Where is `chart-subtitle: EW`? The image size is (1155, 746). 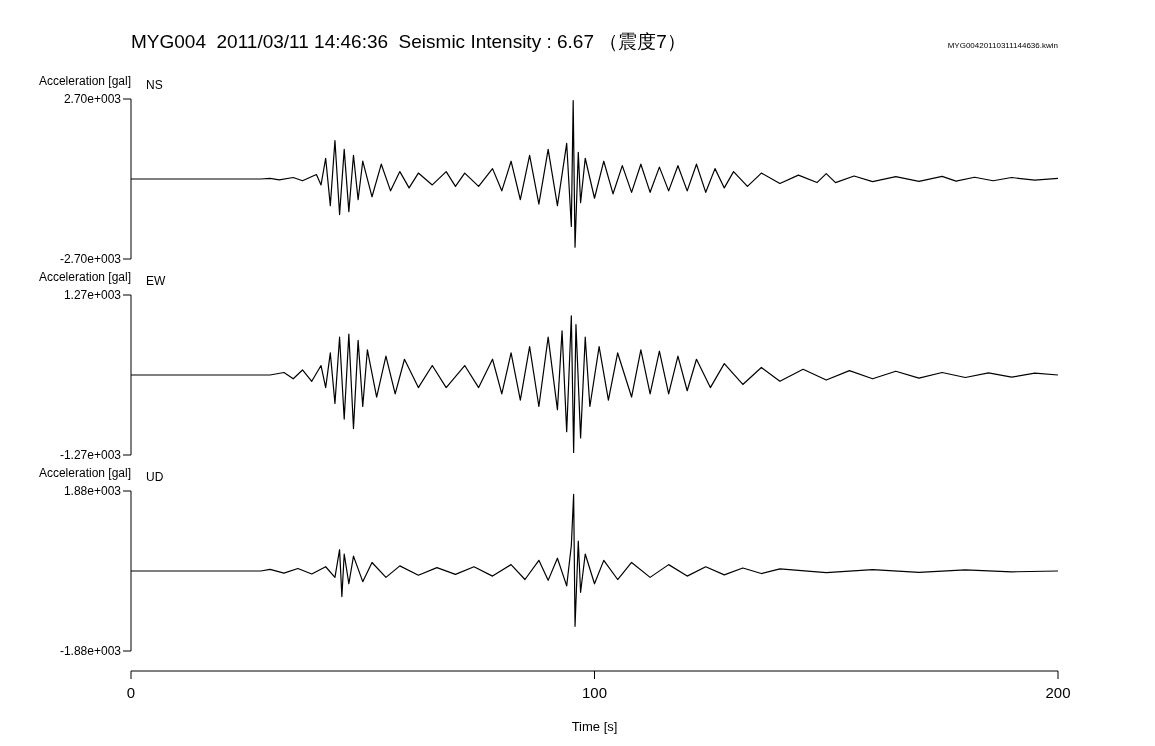
chart-subtitle: EW is located at coordinates (156, 281).